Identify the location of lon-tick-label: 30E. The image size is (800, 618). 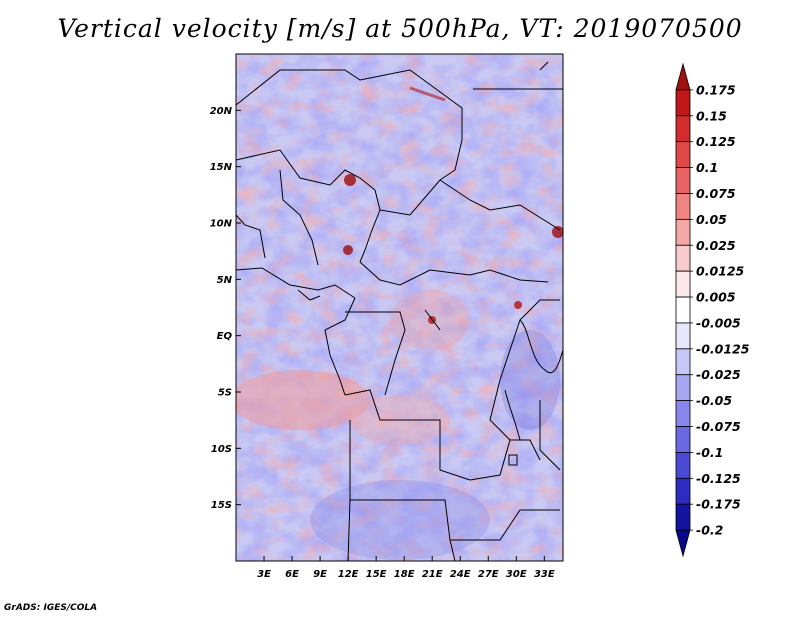
(516, 574).